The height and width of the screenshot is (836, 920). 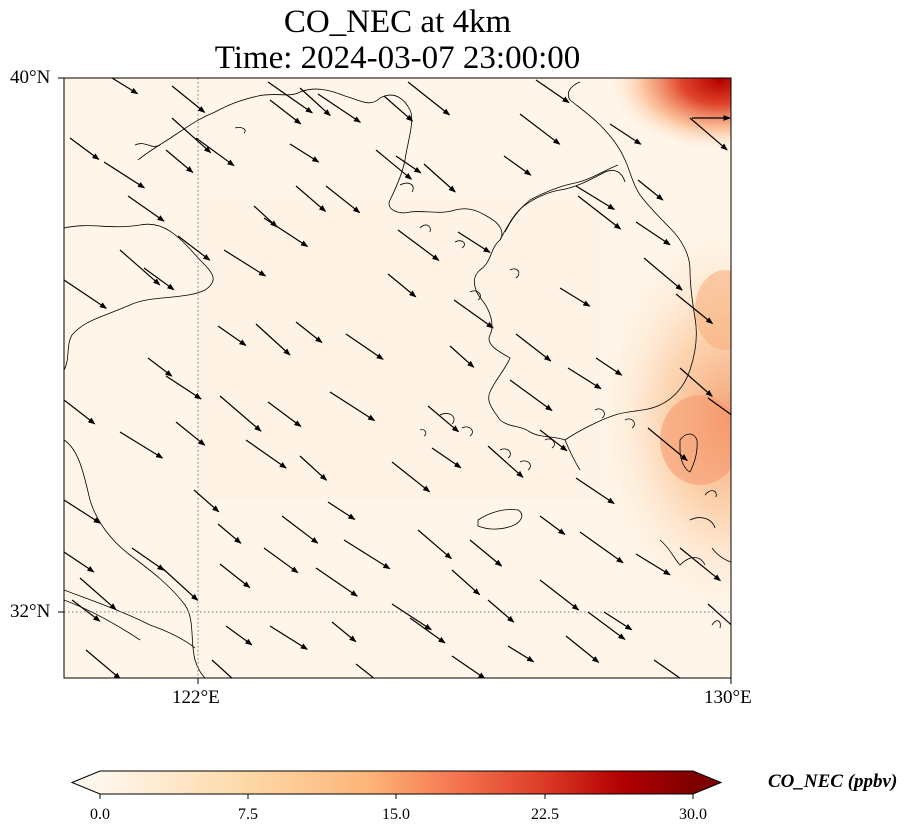 I want to click on colorbar-tick-label: 7.5, so click(x=248, y=814).